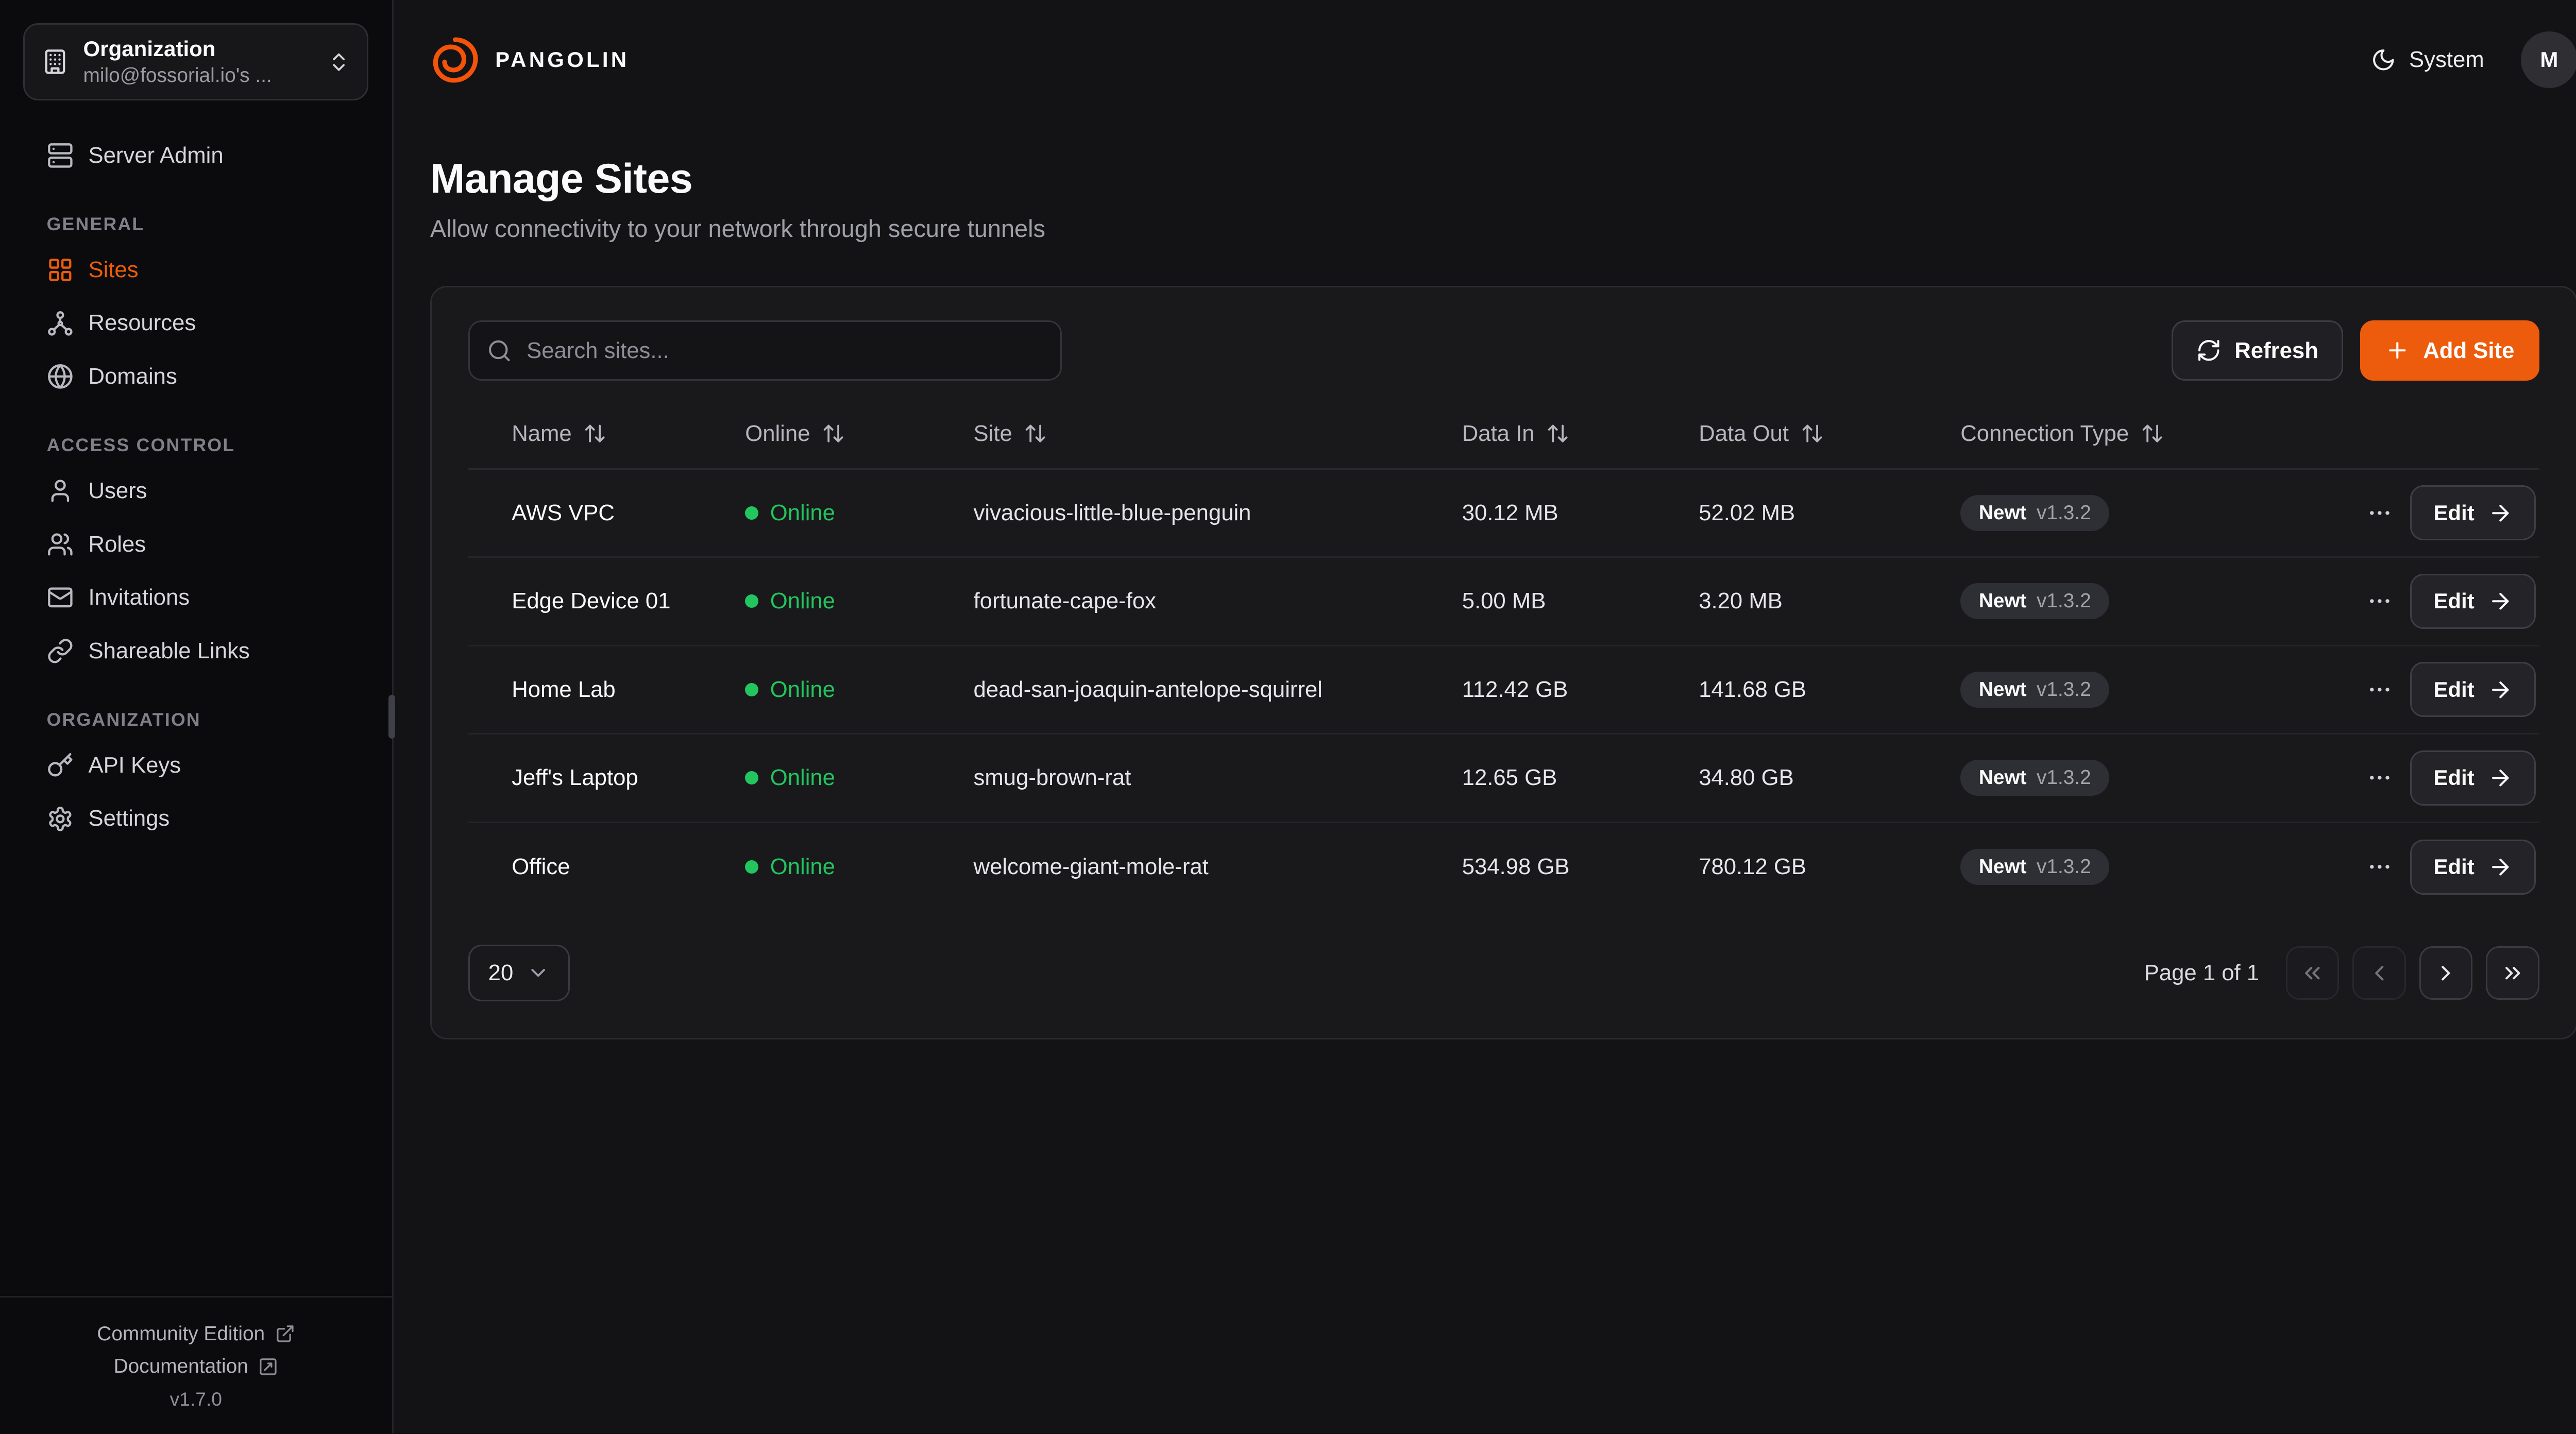  Describe the element at coordinates (2469, 350) in the screenshot. I see `add-site-label: Add Site` at that location.